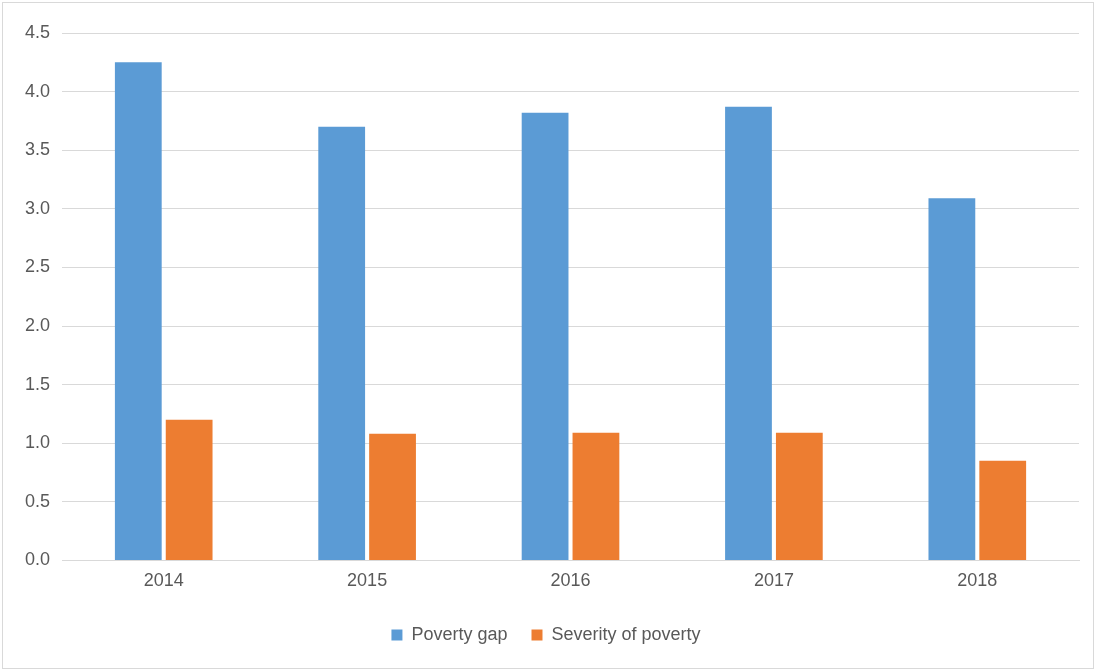  Describe the element at coordinates (37, 266) in the screenshot. I see `y-tick-label: 2.5` at that location.